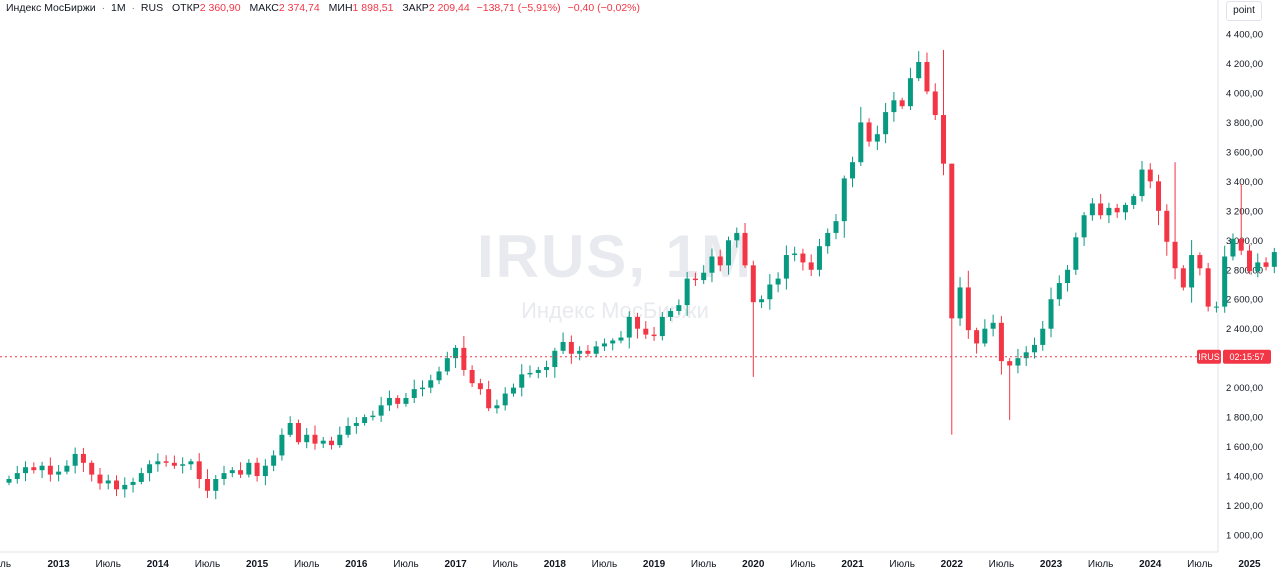 The image size is (1280, 576). What do you see at coordinates (186, 8) in the screenshot?
I see `open-label: ОТКР` at bounding box center [186, 8].